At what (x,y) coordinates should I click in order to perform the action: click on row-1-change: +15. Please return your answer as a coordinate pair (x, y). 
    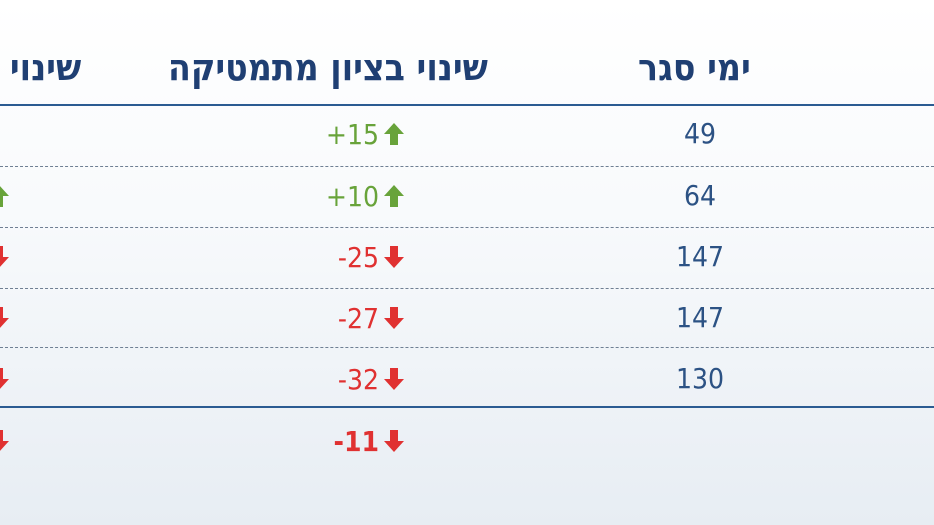
    Looking at the image, I should click on (352, 134).